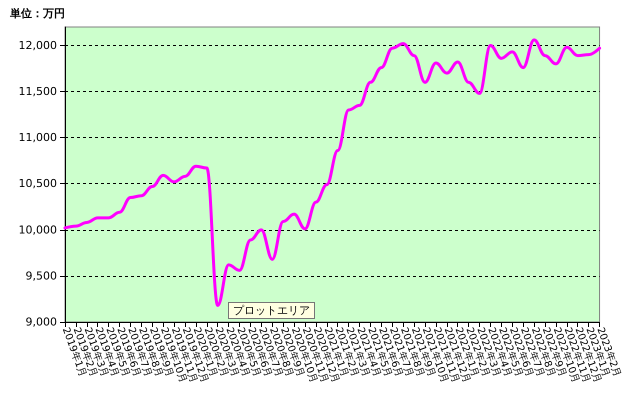 Image resolution: width=623 pixels, height=406 pixels. What do you see at coordinates (37, 137) in the screenshot?
I see `y-tick-label: 11,000` at bounding box center [37, 137].